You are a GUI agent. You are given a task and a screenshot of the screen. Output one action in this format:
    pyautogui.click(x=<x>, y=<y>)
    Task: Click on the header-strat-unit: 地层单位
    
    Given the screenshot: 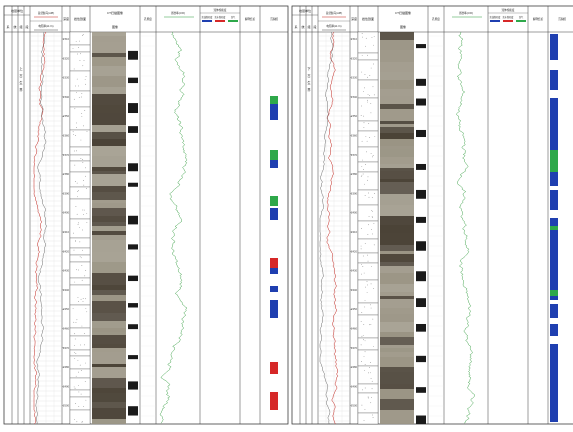 What is the action you would take?
    pyautogui.click(x=17, y=10)
    